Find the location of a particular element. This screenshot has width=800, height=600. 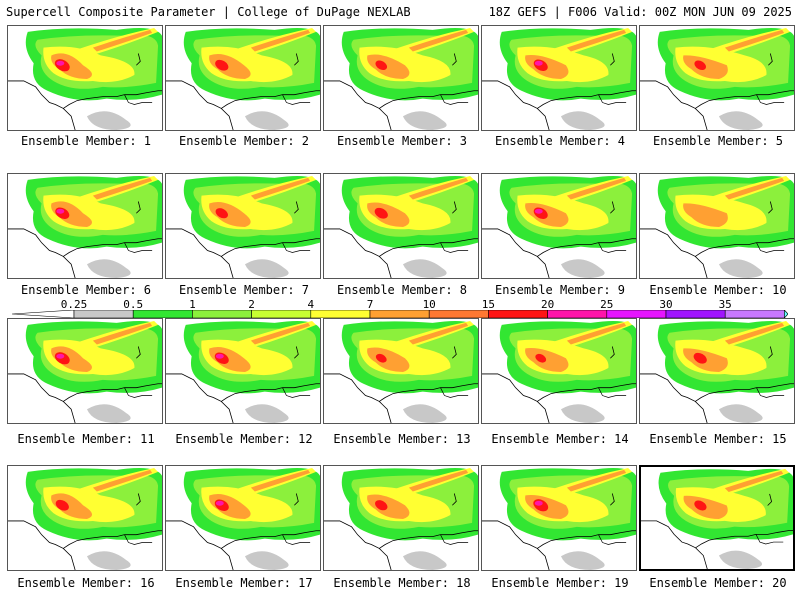

legend-level-label: 0.25 is located at coordinates (74, 304).